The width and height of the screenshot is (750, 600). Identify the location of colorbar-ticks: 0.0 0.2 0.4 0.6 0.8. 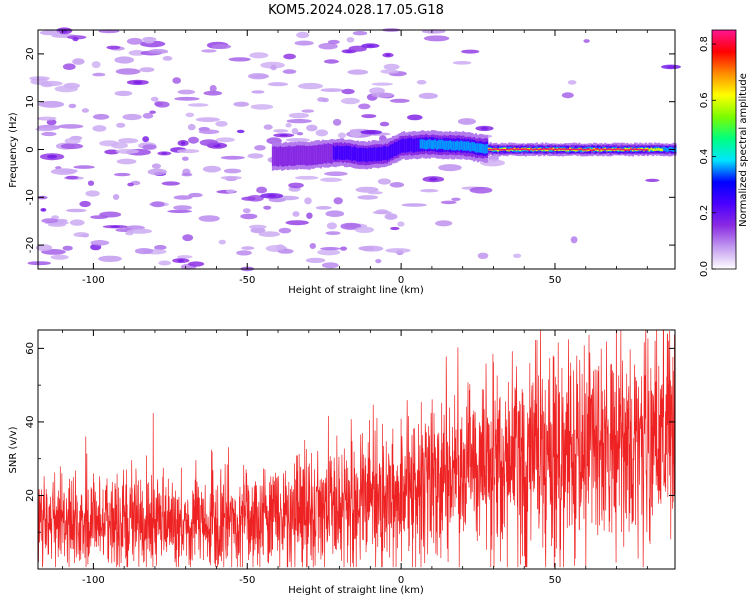
(707, 156).